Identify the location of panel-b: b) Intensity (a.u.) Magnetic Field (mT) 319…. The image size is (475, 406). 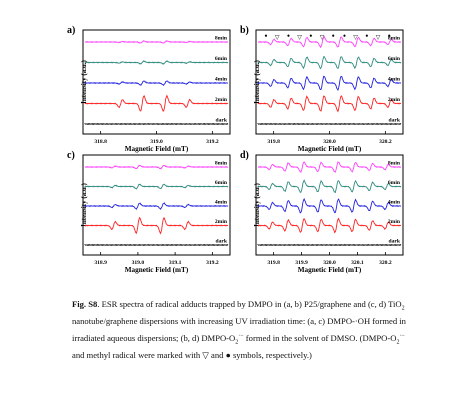
(322, 89).